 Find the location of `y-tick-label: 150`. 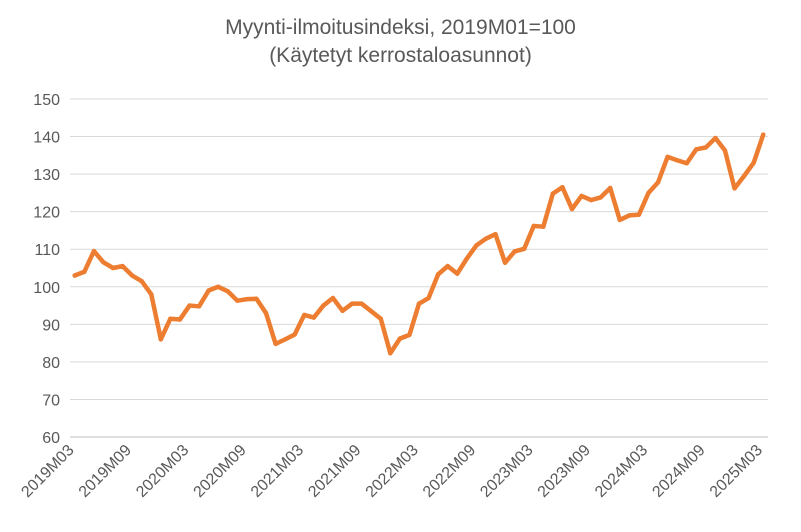

y-tick-label: 150 is located at coordinates (46, 100).